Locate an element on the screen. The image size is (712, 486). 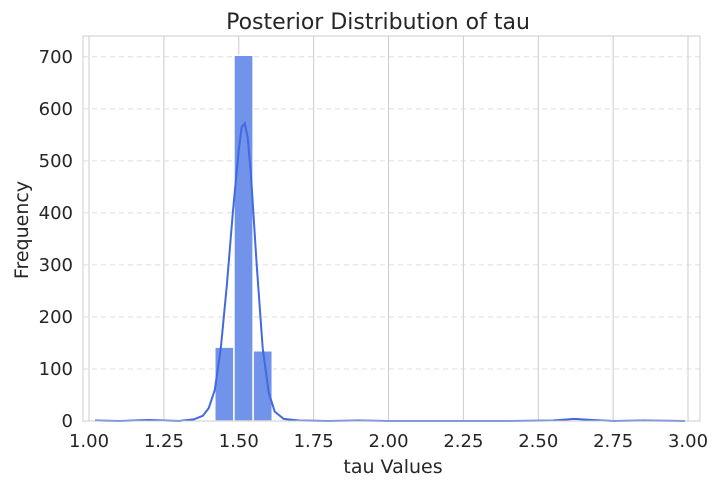
x-tick-label: 3.00 is located at coordinates (688, 441).